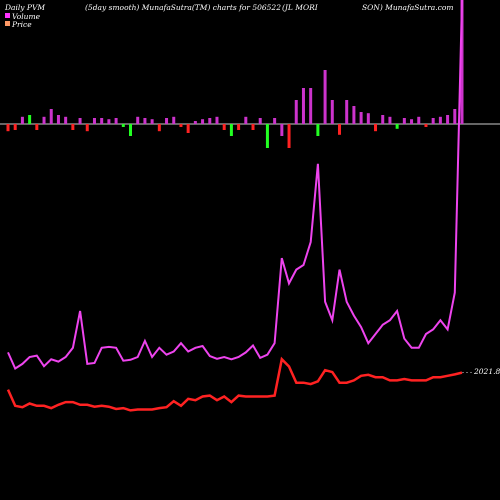 The height and width of the screenshot is (500, 500). What do you see at coordinates (407, 7) in the screenshot?
I see `chart-header-right-line2: SON) MunafaSutra.com` at bounding box center [407, 7].